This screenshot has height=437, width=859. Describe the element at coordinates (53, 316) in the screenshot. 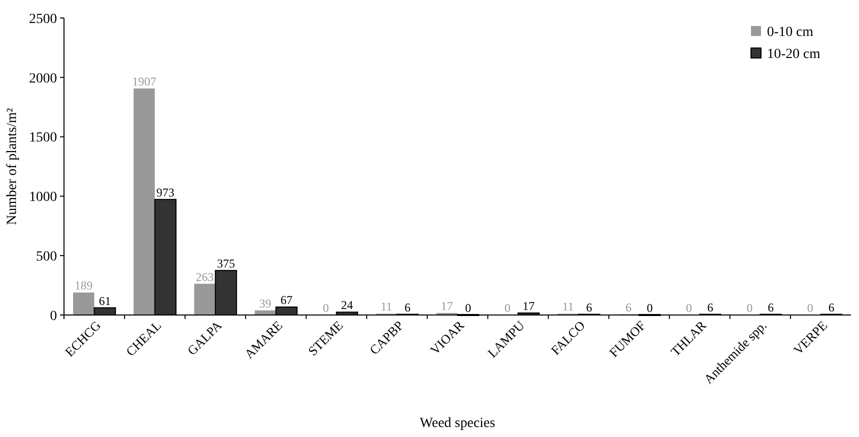

I see `y-tick-label: 0` at that location.